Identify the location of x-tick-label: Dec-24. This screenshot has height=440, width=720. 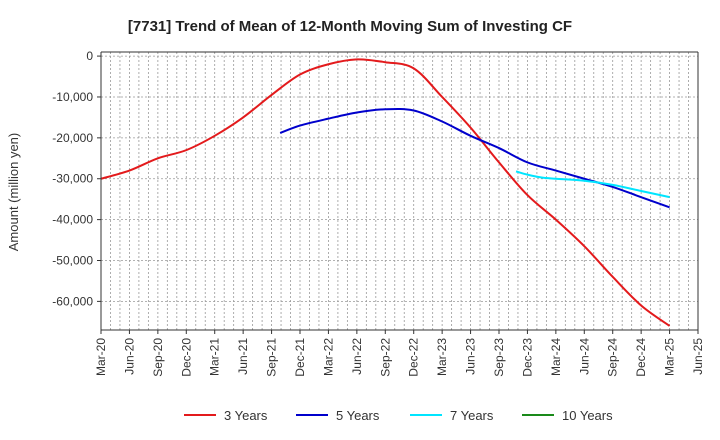
(641, 357).